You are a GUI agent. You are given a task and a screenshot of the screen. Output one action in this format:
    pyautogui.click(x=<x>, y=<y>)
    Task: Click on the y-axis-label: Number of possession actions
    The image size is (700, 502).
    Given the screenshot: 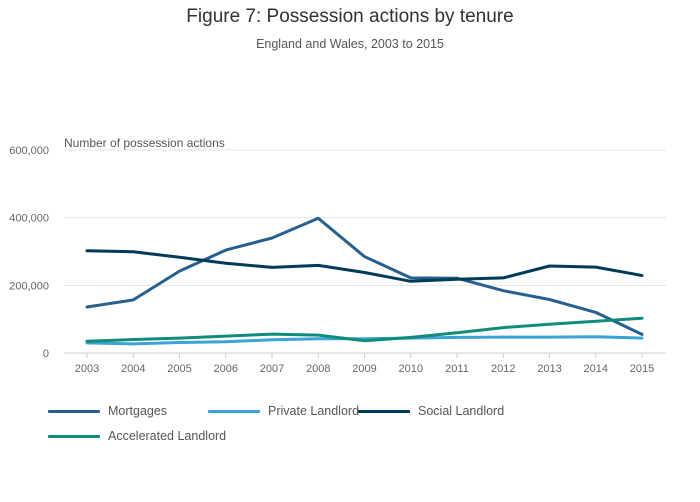 What is the action you would take?
    pyautogui.click(x=144, y=143)
    